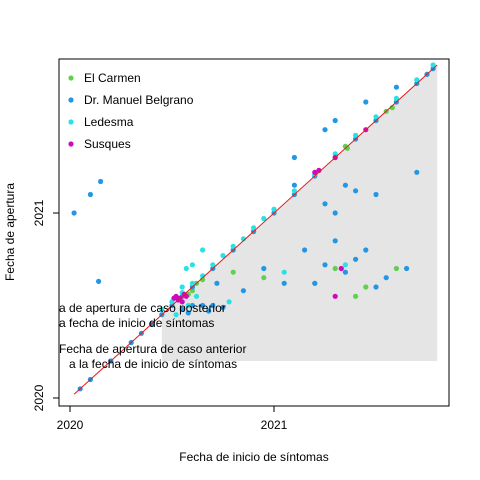 The width and height of the screenshot is (480, 480). Describe the element at coordinates (112, 78) in the screenshot. I see `legend-label-el-carmen: El Carmen` at that location.